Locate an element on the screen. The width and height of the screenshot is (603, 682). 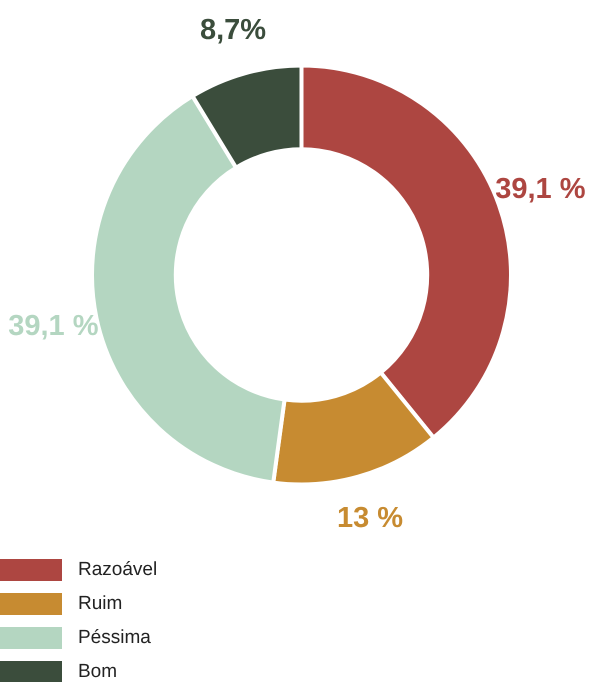
legend-label: Ruim is located at coordinates (100, 604).